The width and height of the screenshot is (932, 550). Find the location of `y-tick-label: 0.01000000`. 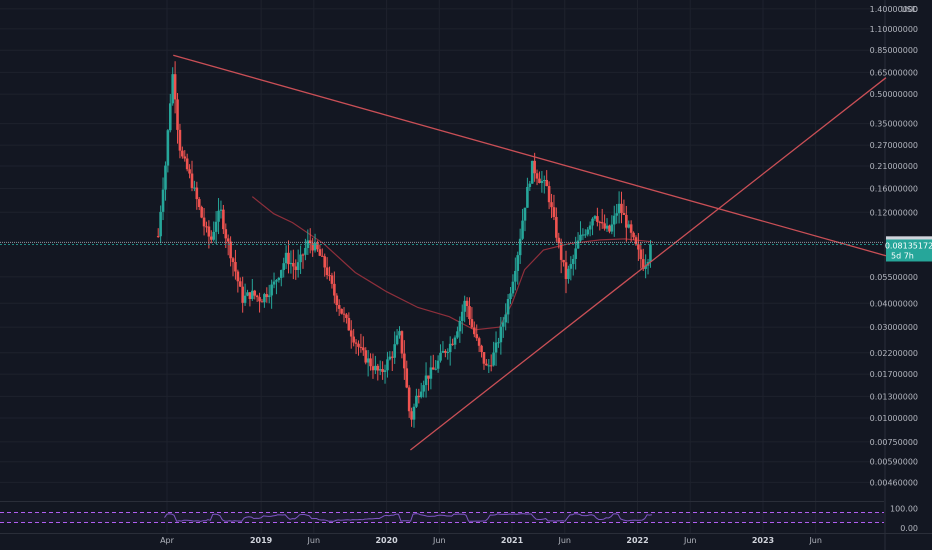

y-tick-label: 0.01000000 is located at coordinates (894, 418).